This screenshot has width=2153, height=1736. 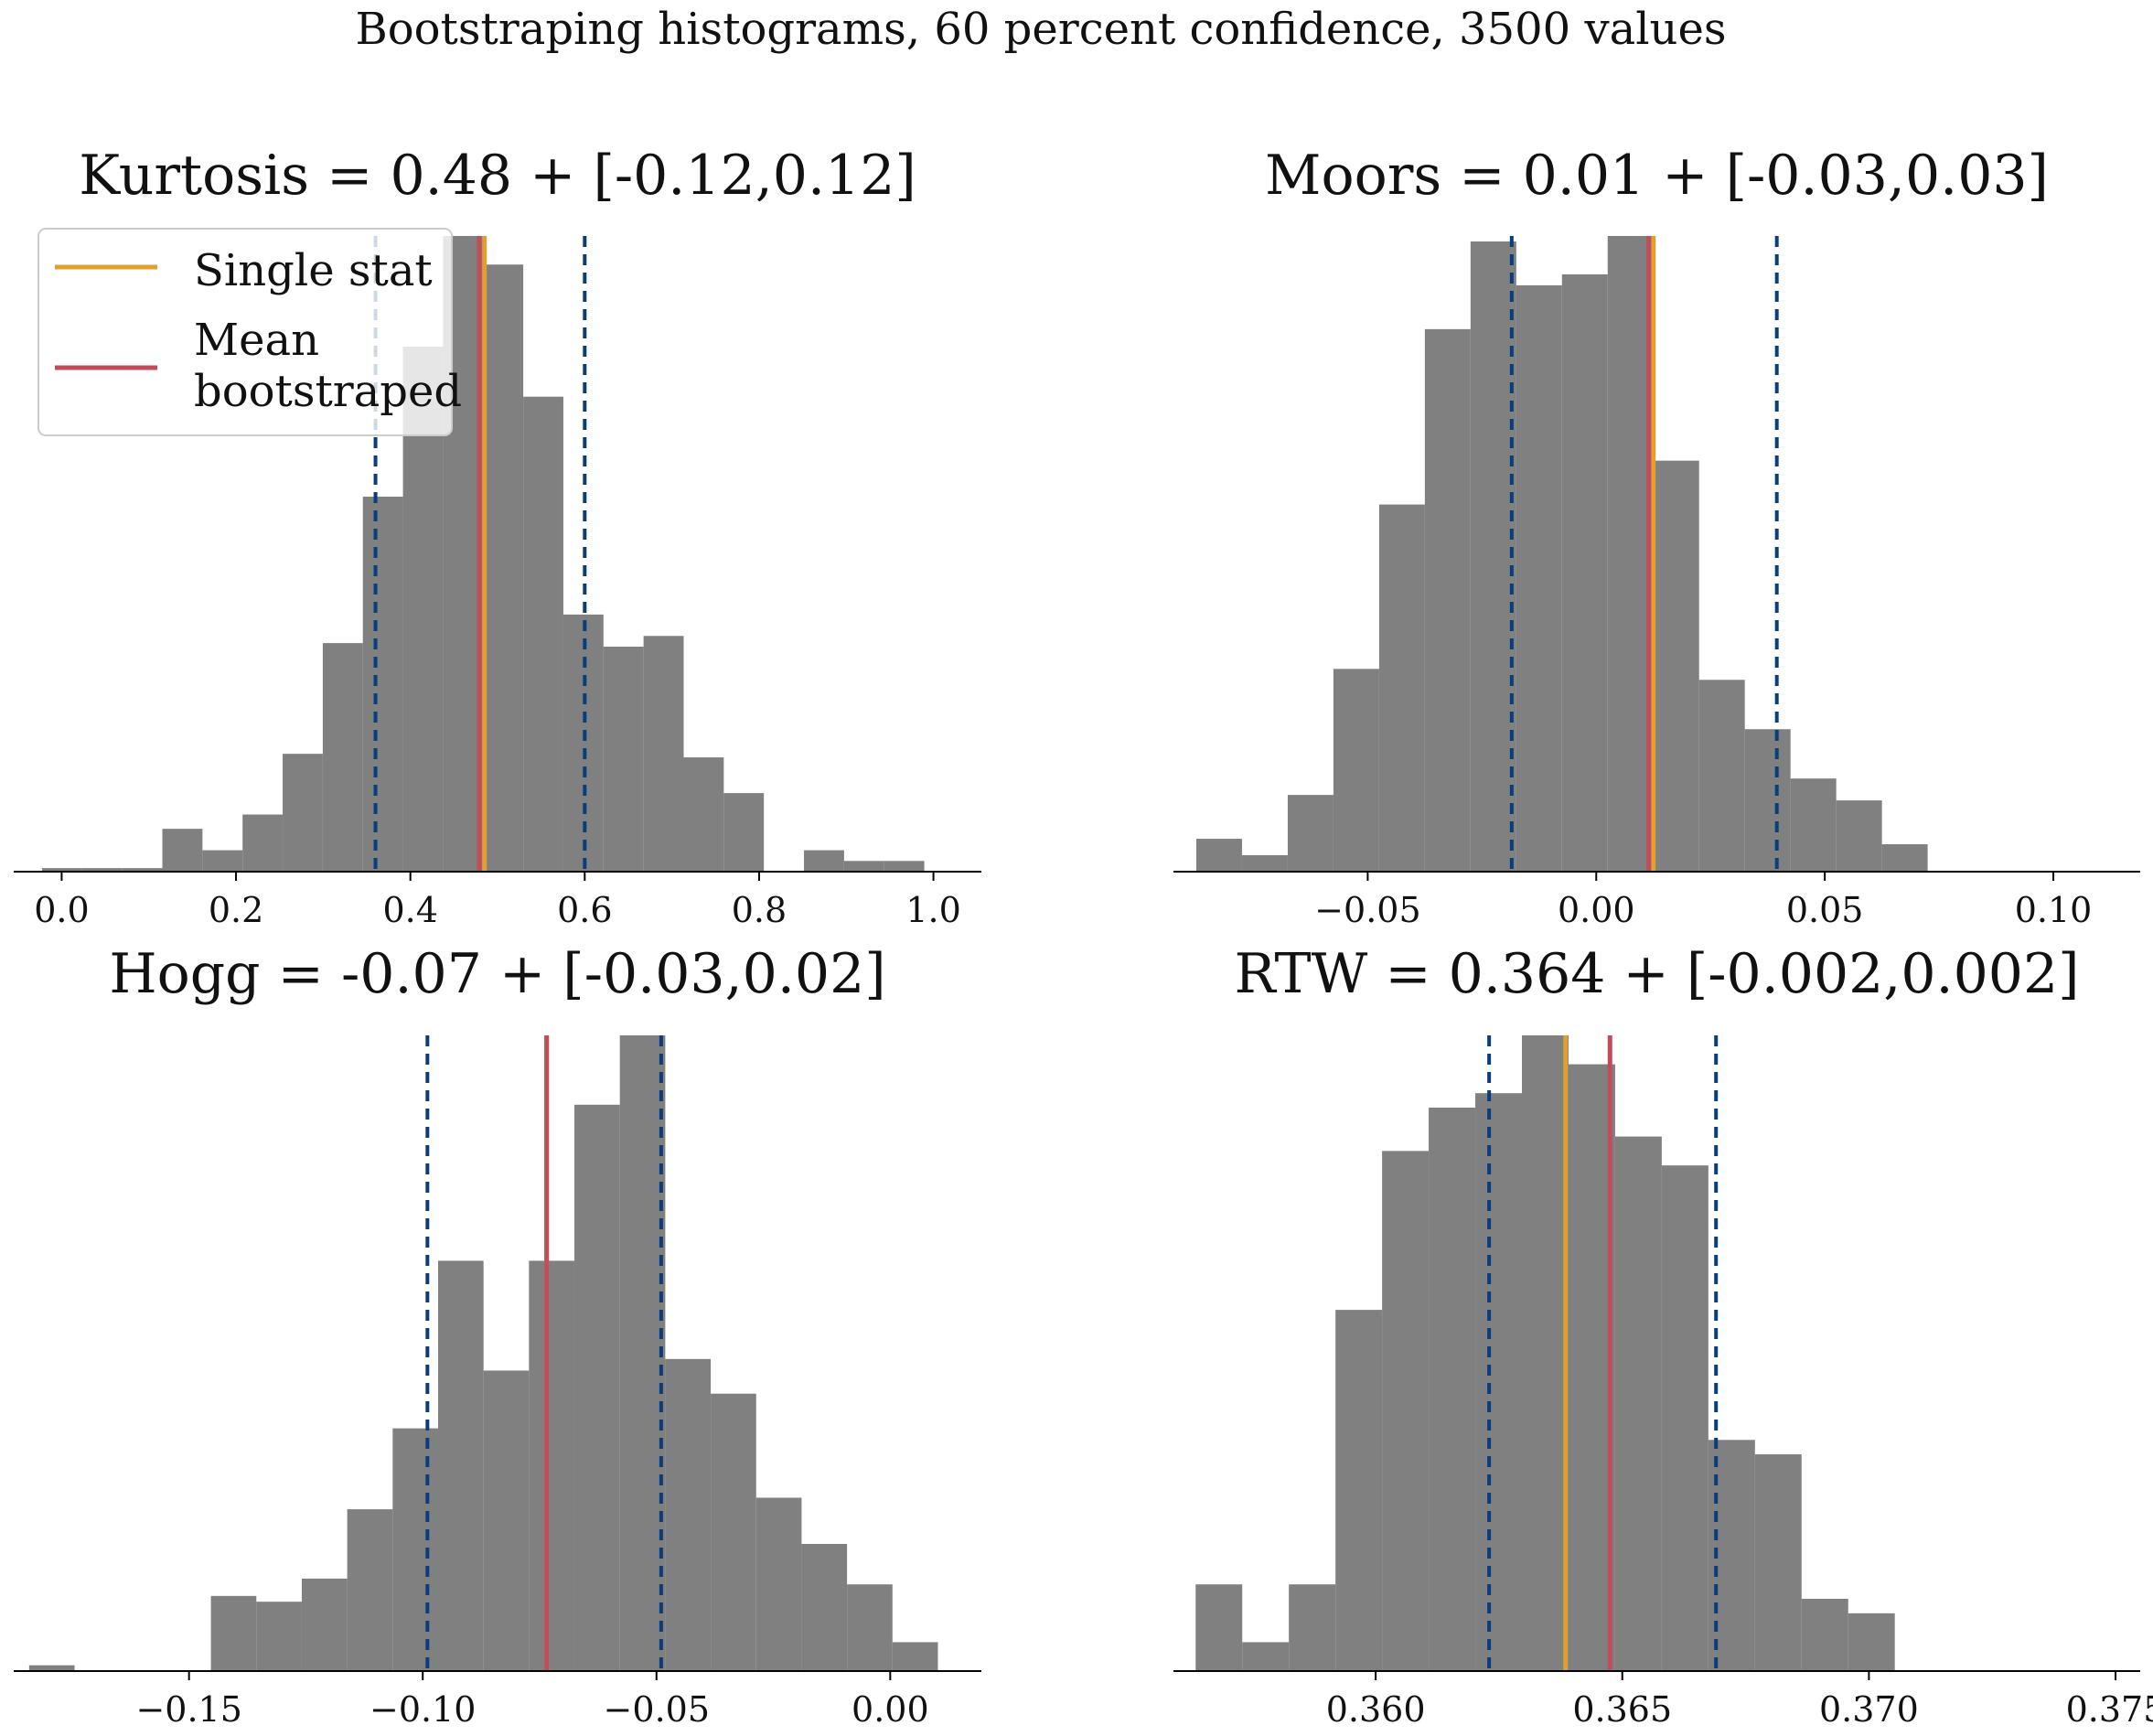 I want to click on panel-title-rtw: RTW = 0.364 + [-0.002,0.002], so click(x=1656, y=974).